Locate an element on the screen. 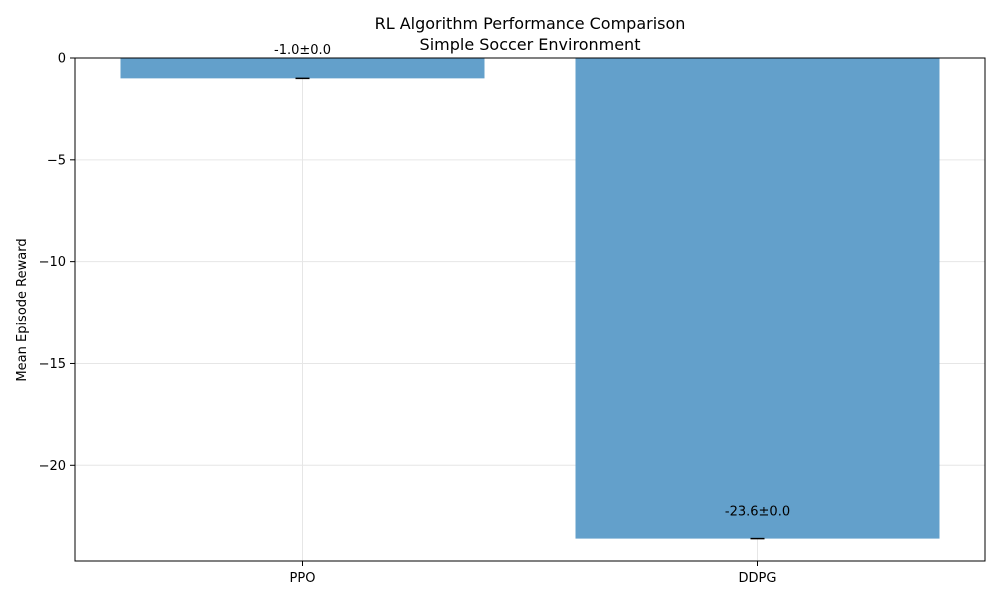 The height and width of the screenshot is (600, 1000). x-tick-label-ppo: PPO is located at coordinates (303, 578).